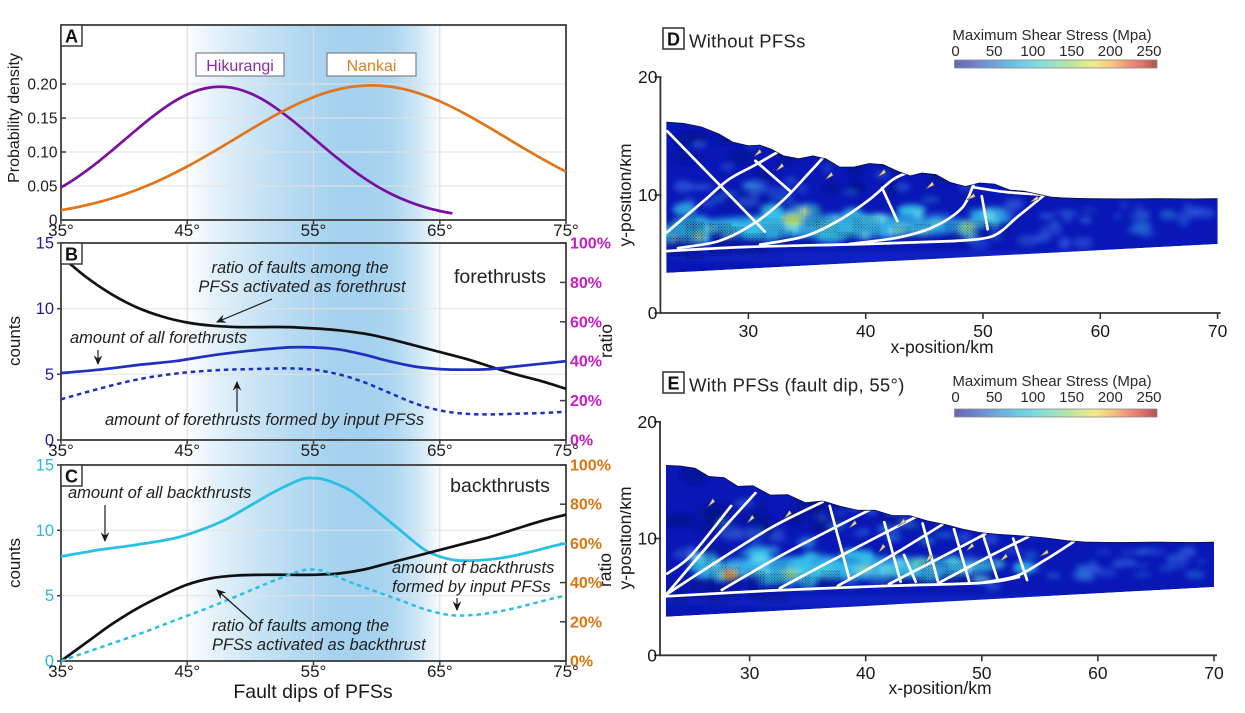 The height and width of the screenshot is (713, 1245). Describe the element at coordinates (159, 493) in the screenshot. I see `svg-text: amount of all backthrusts` at that location.